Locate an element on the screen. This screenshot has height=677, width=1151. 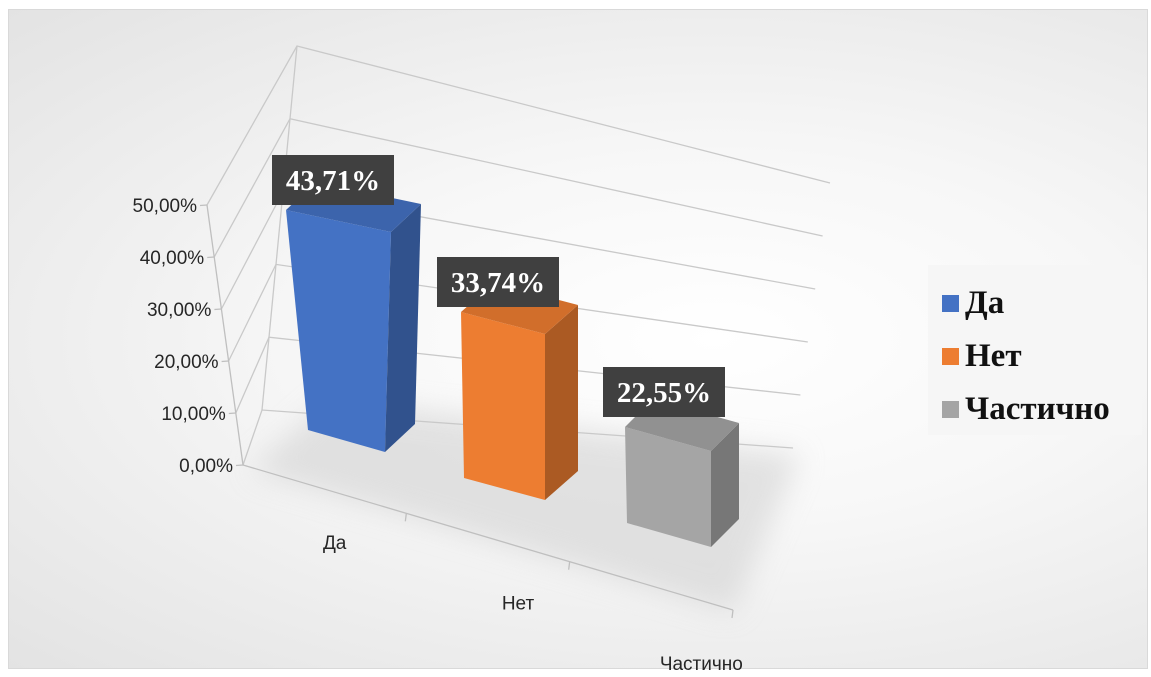
x-tick-label: Да is located at coordinates (335, 543).